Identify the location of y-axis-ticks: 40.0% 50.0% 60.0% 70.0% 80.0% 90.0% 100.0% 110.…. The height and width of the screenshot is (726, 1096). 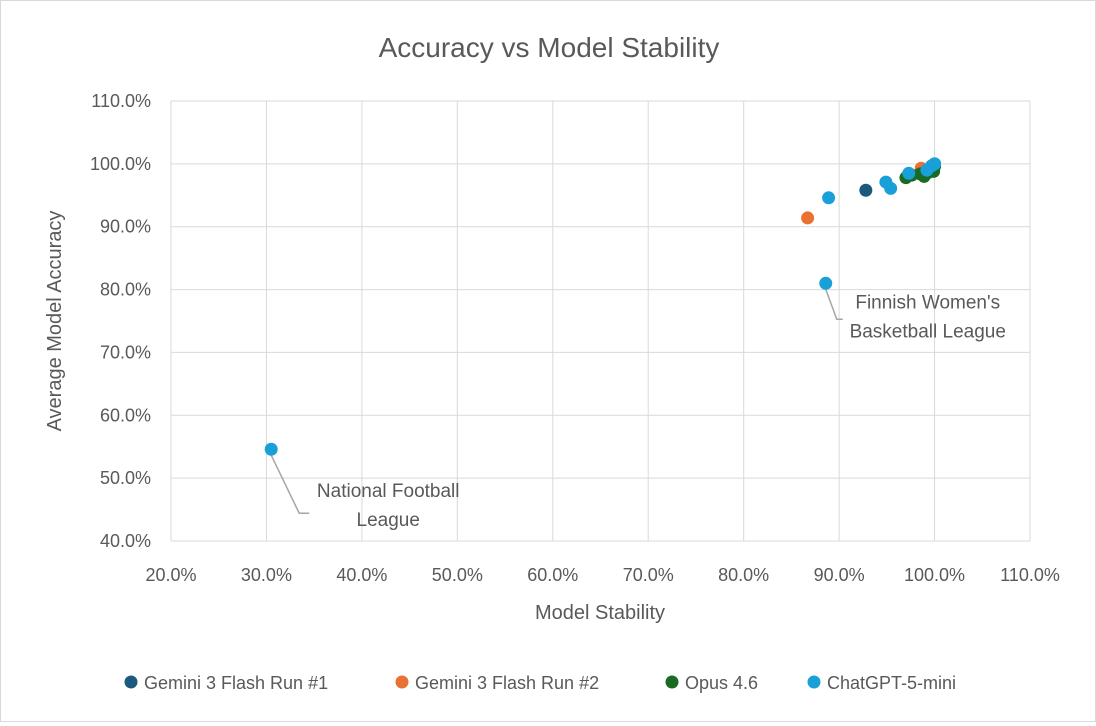
(120, 321).